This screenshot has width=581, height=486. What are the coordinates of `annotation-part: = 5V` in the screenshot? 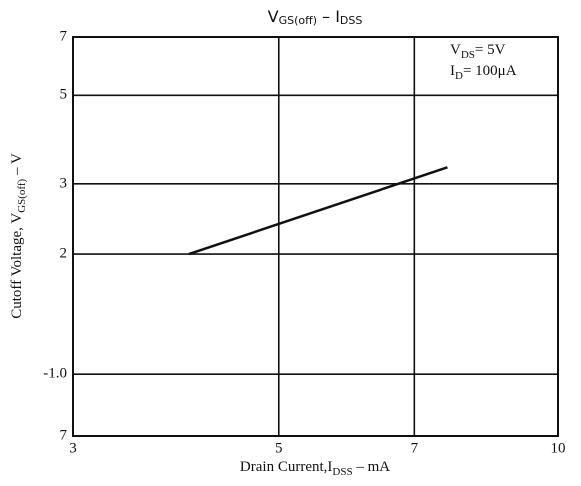 It's located at (490, 50).